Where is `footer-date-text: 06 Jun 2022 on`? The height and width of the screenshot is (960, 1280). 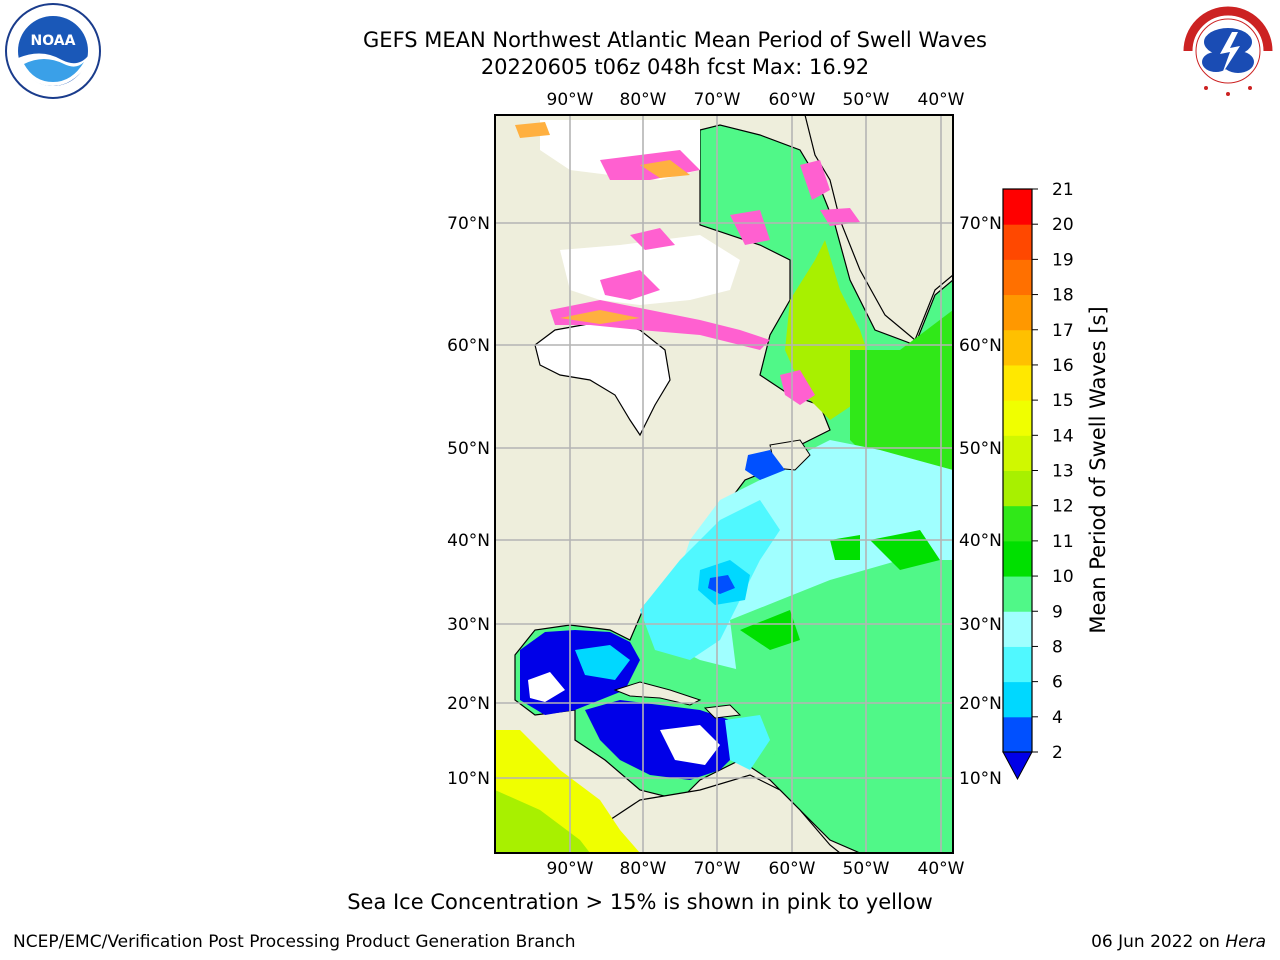
footer-date-text: 06 Jun 2022 on is located at coordinates (1155, 942).